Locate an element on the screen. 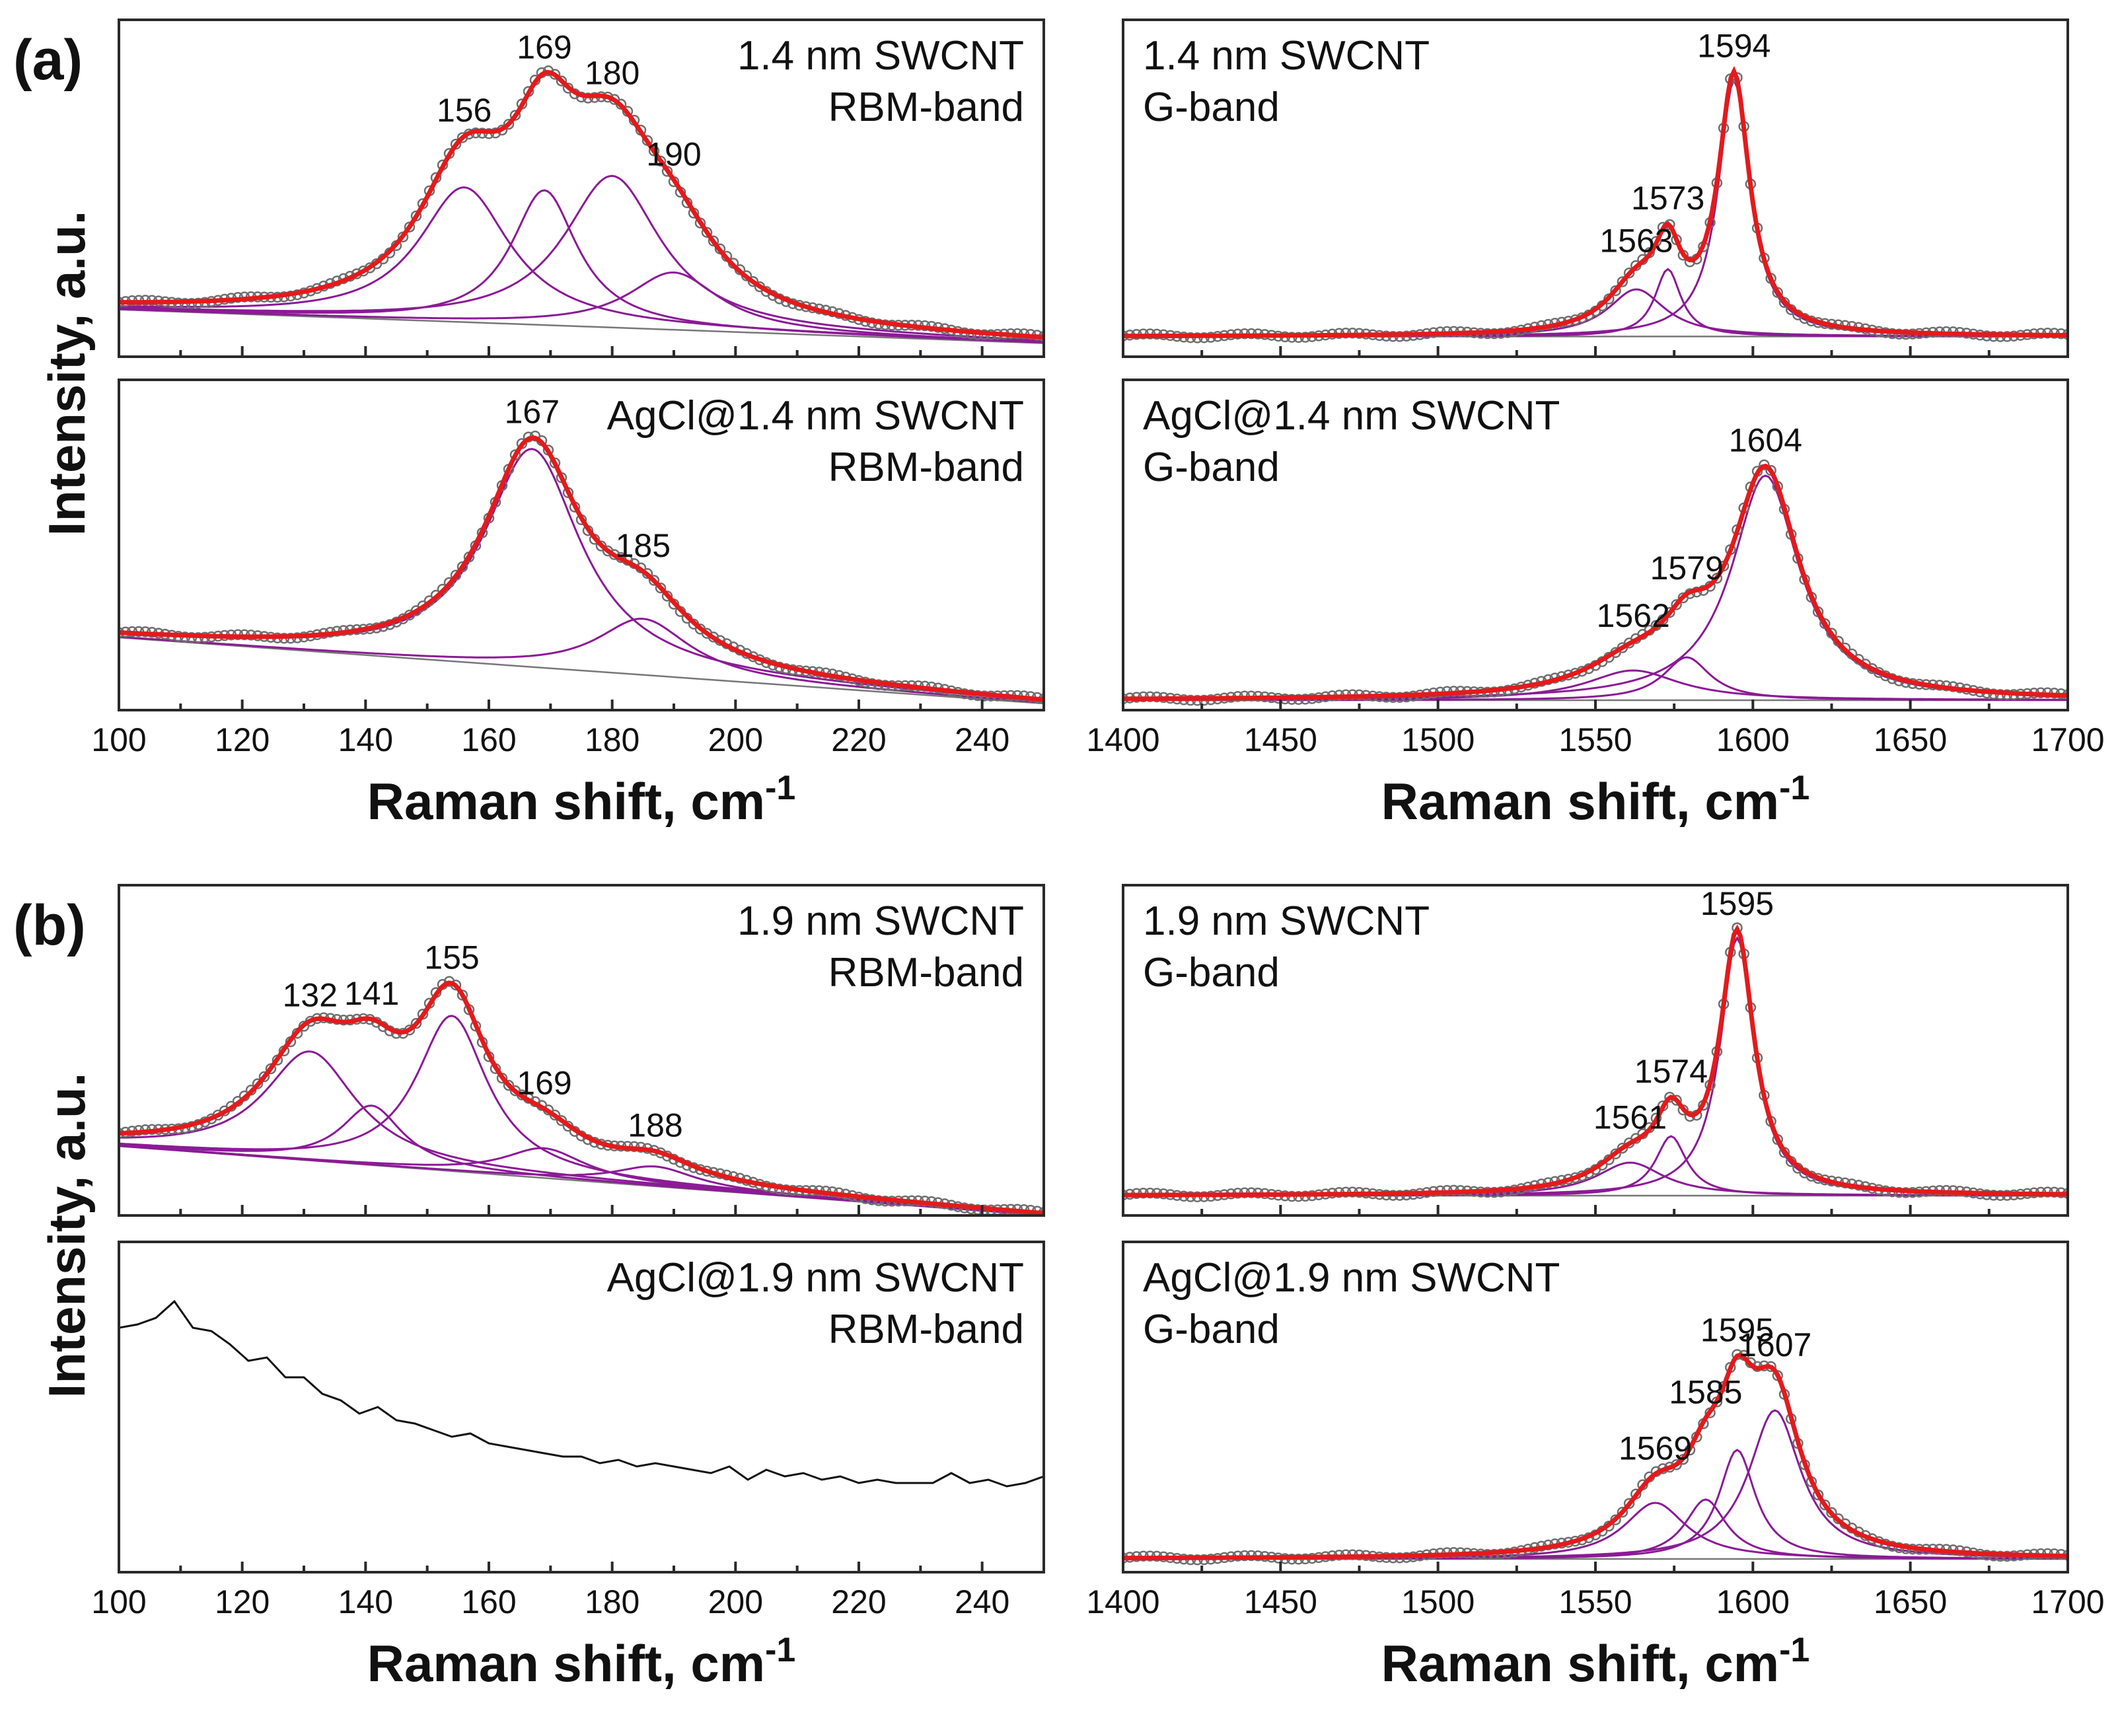  baseline-line is located at coordinates (582, 326).